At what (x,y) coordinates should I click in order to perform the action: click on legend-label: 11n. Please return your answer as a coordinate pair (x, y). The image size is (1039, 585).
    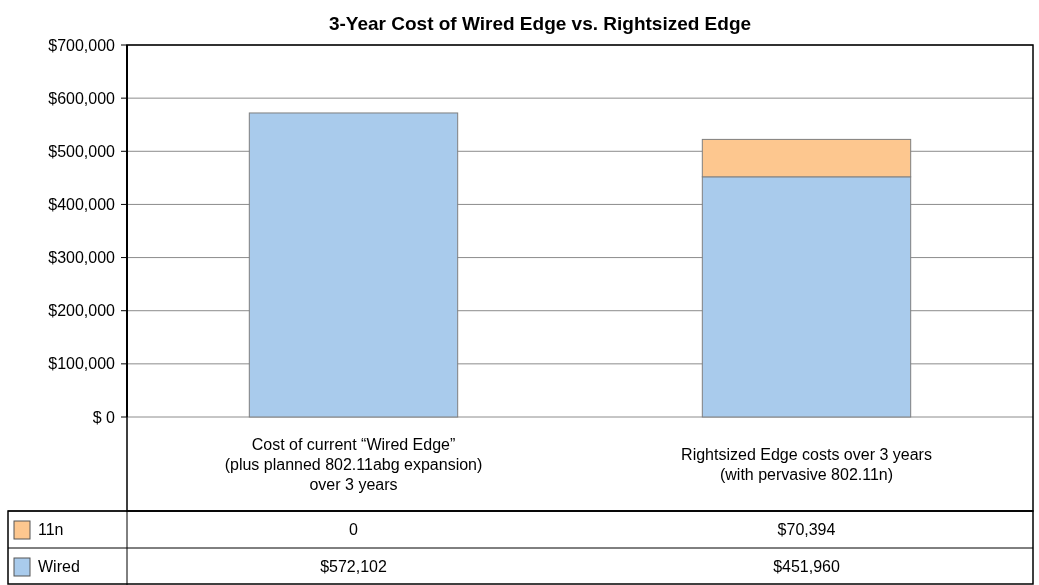
    Looking at the image, I should click on (51, 530).